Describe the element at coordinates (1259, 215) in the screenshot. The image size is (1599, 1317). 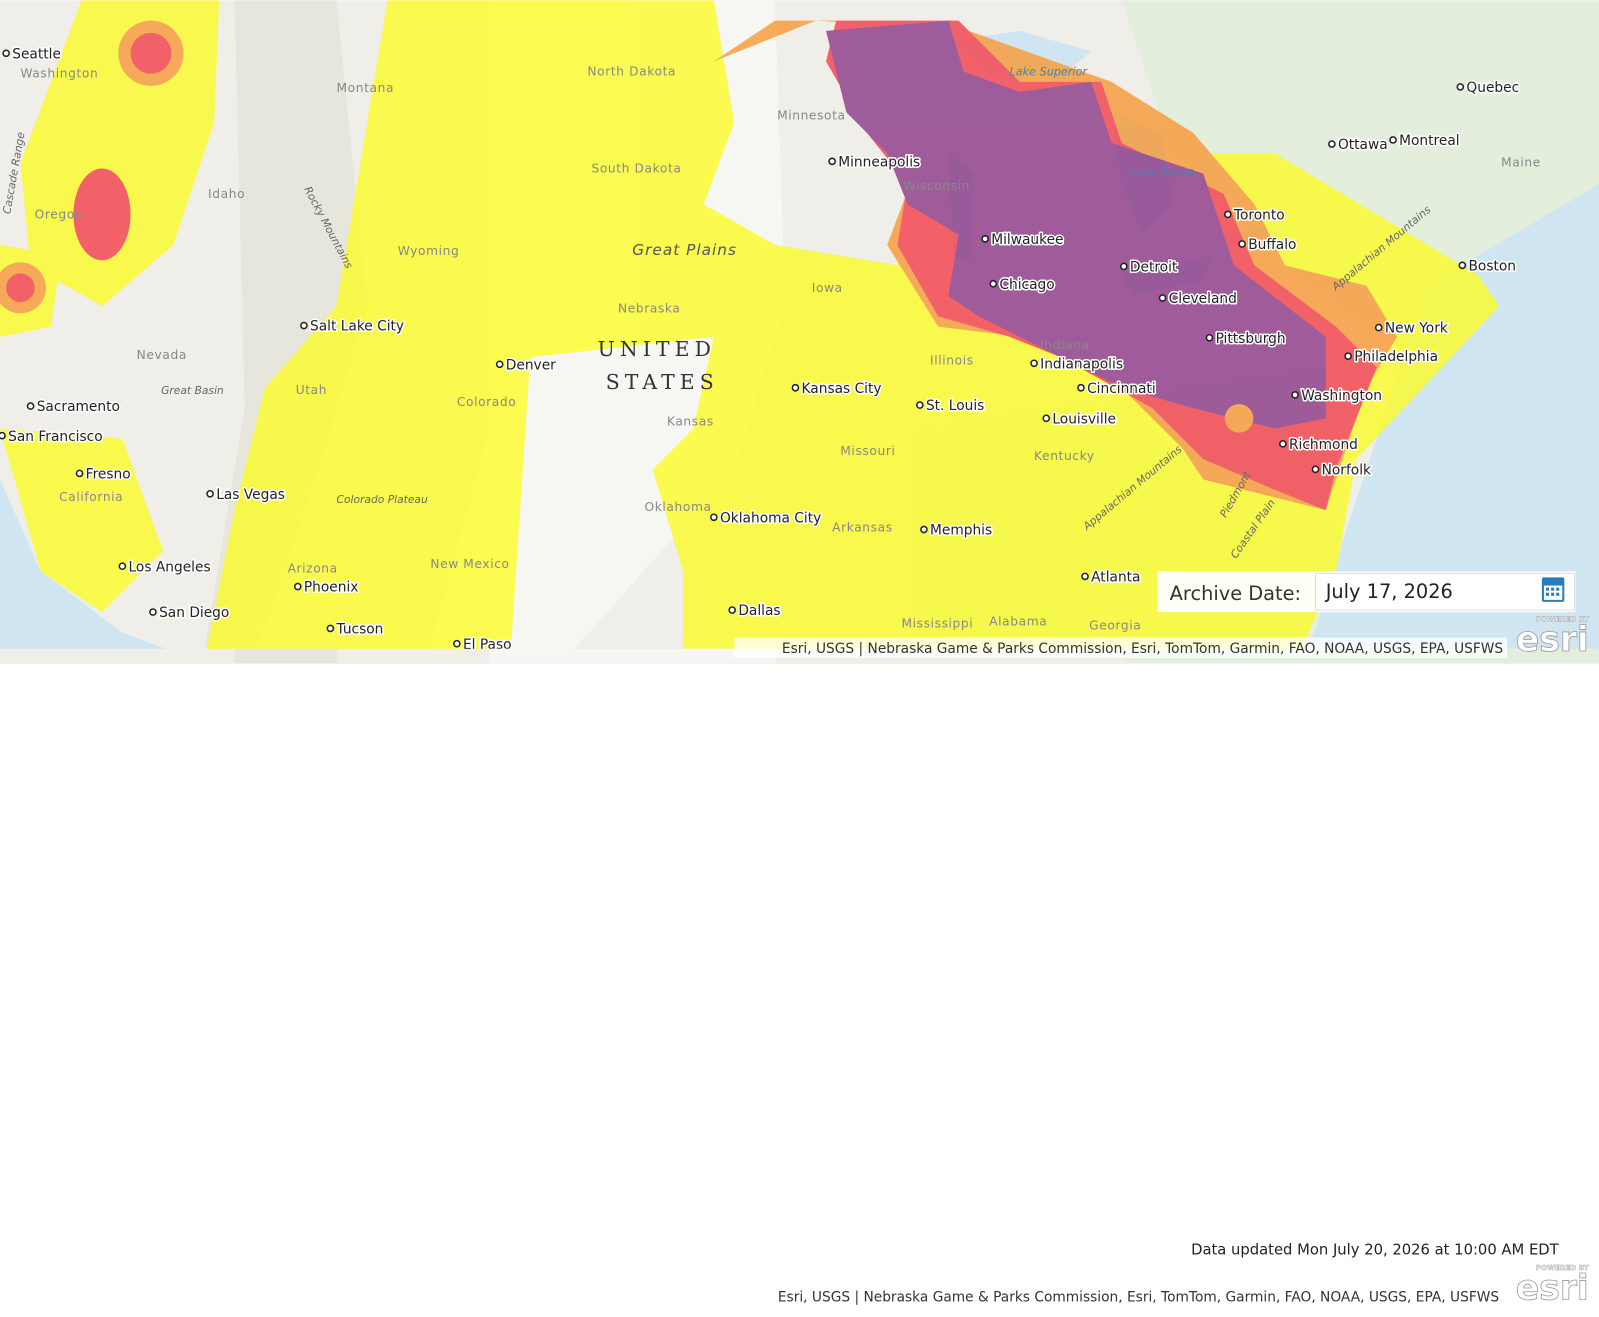
I see `city-label: Toronto` at that location.